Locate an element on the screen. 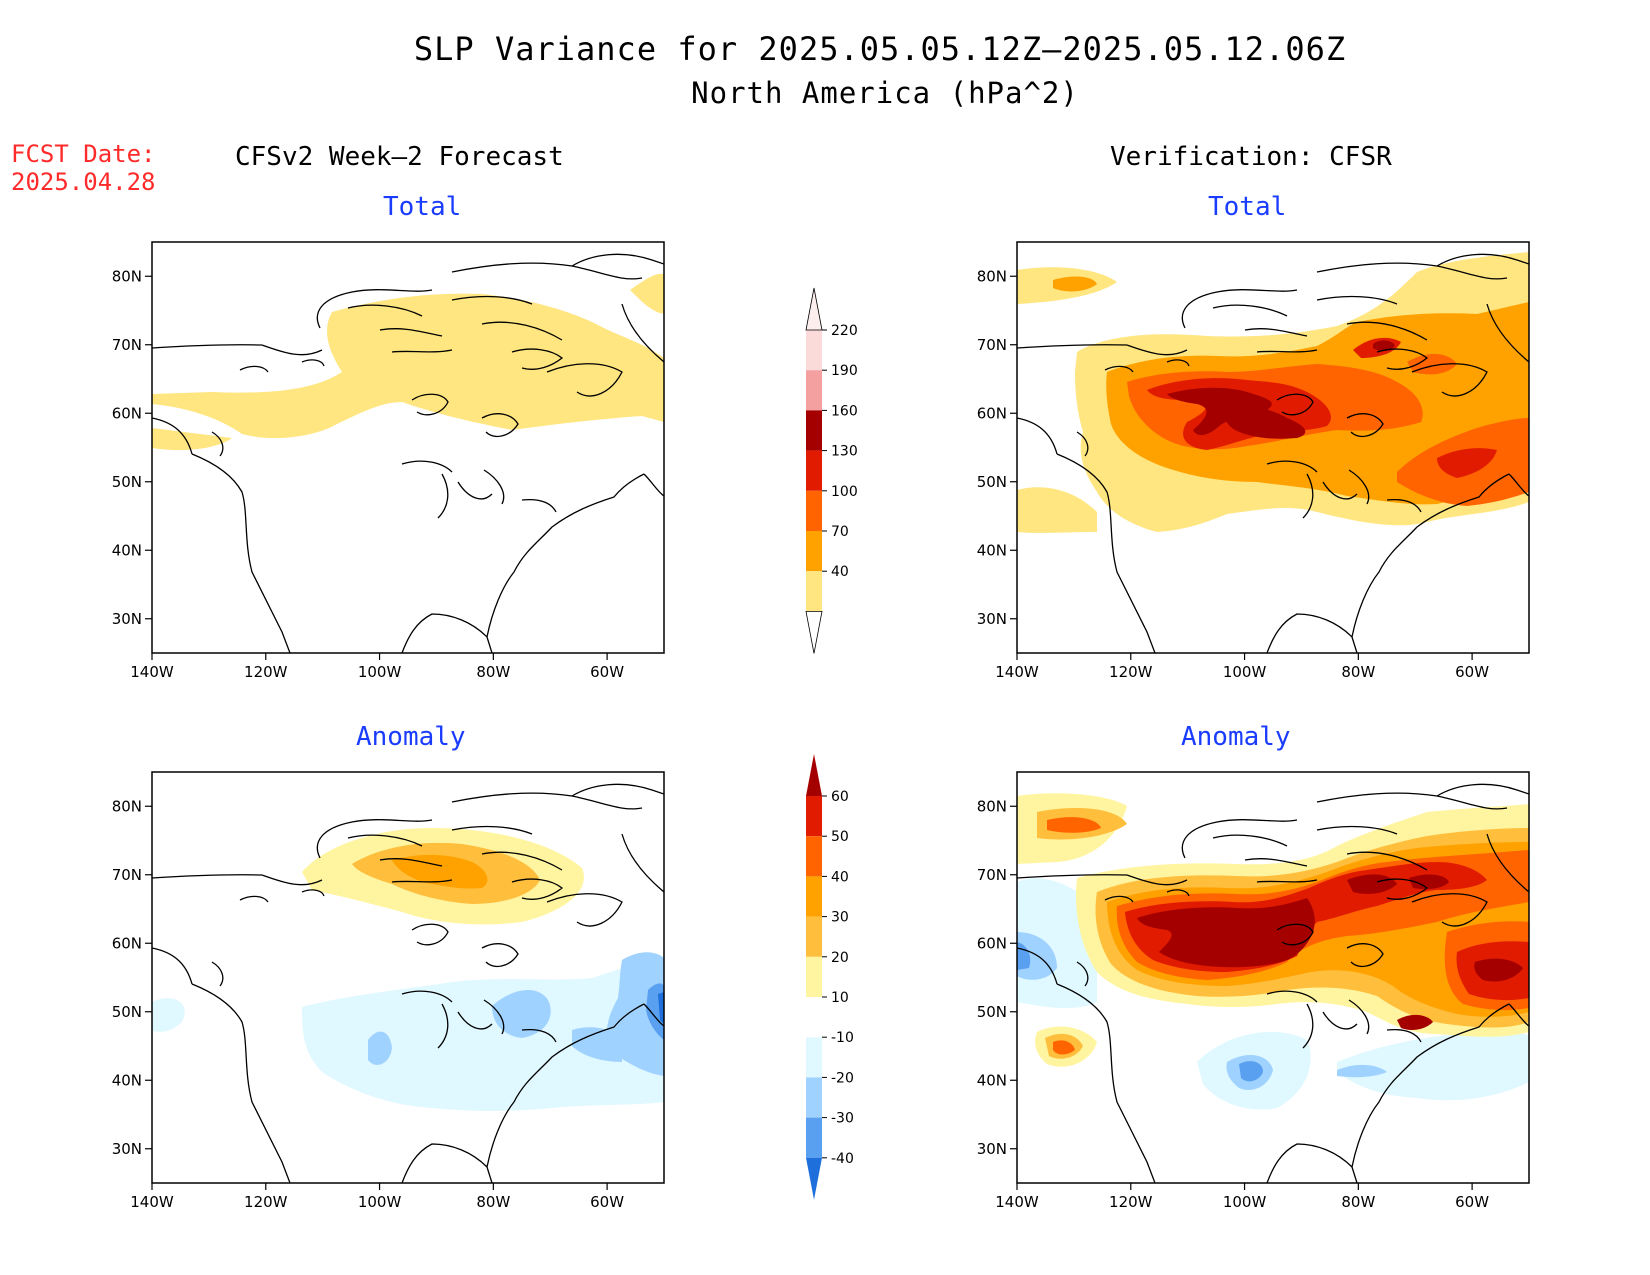 The width and height of the screenshot is (1650, 1275). verification-total-map is located at coordinates (1273, 447).